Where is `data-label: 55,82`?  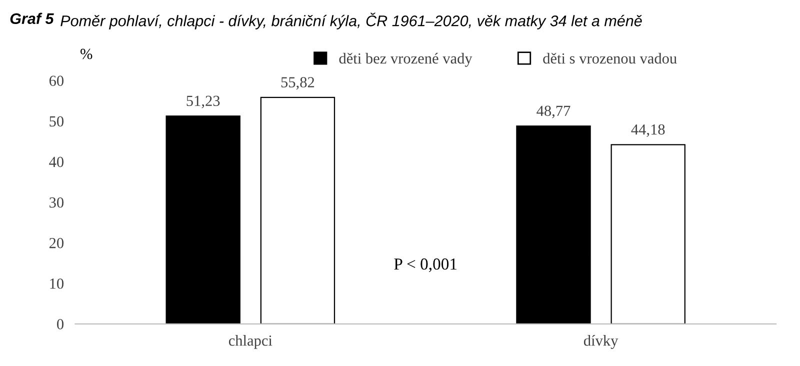 data-label: 55,82 is located at coordinates (297, 83).